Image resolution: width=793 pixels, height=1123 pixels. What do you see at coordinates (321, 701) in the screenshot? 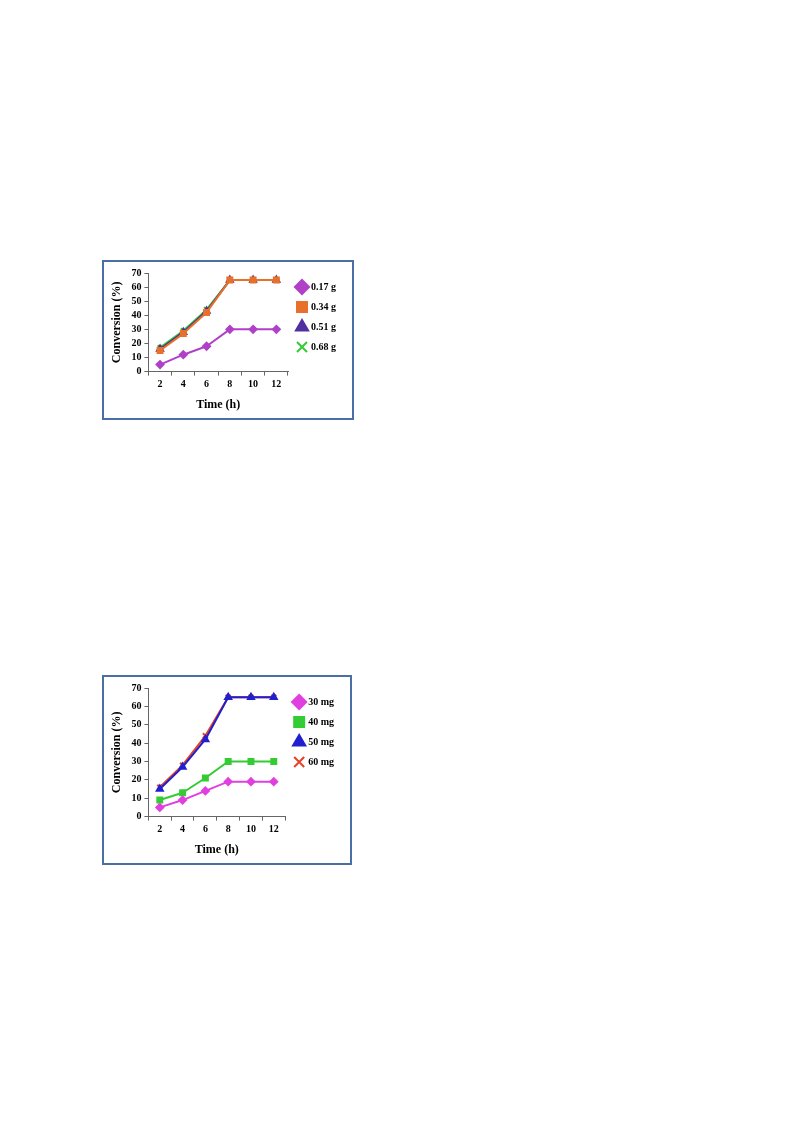
I see `legend-label: 30 mg` at bounding box center [321, 701].